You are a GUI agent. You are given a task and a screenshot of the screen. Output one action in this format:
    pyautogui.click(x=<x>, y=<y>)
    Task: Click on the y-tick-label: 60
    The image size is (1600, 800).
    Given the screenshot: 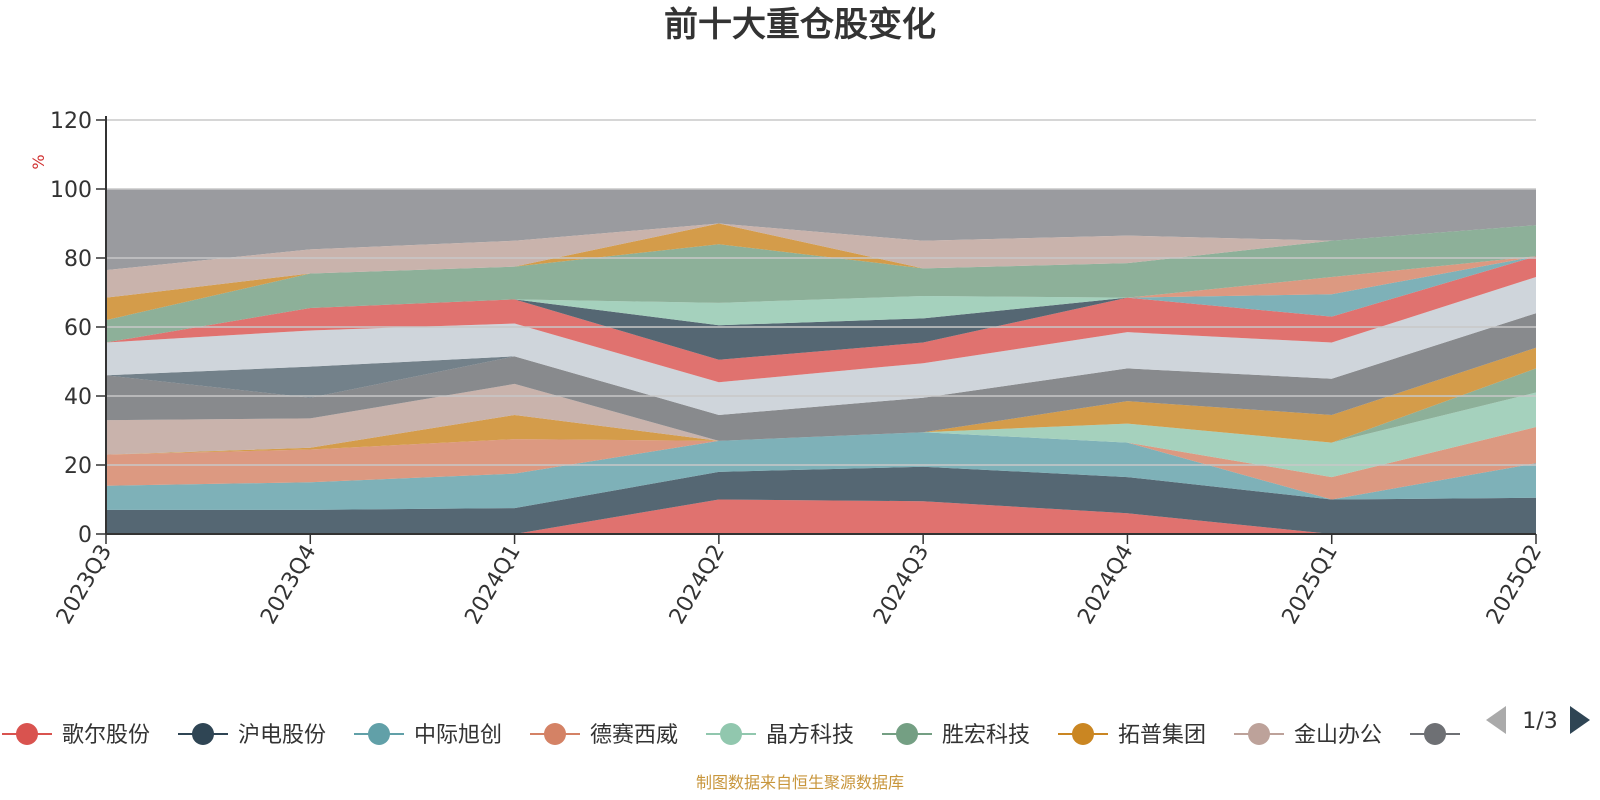 What is the action you would take?
    pyautogui.click(x=78, y=328)
    